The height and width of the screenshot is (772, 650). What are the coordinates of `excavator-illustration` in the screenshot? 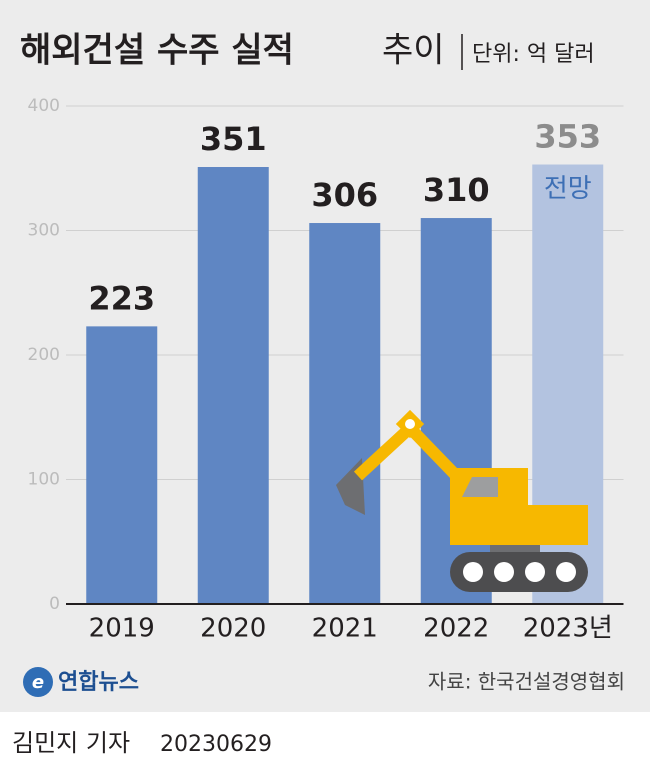 It's located at (462, 500).